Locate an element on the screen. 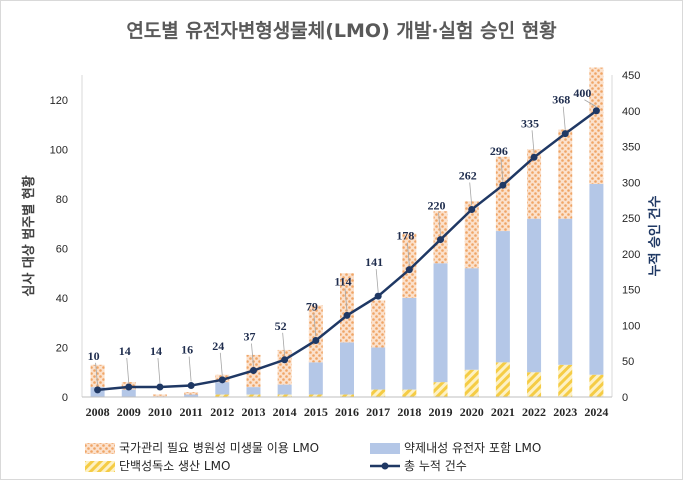  data-label: 37 is located at coordinates (249, 337).